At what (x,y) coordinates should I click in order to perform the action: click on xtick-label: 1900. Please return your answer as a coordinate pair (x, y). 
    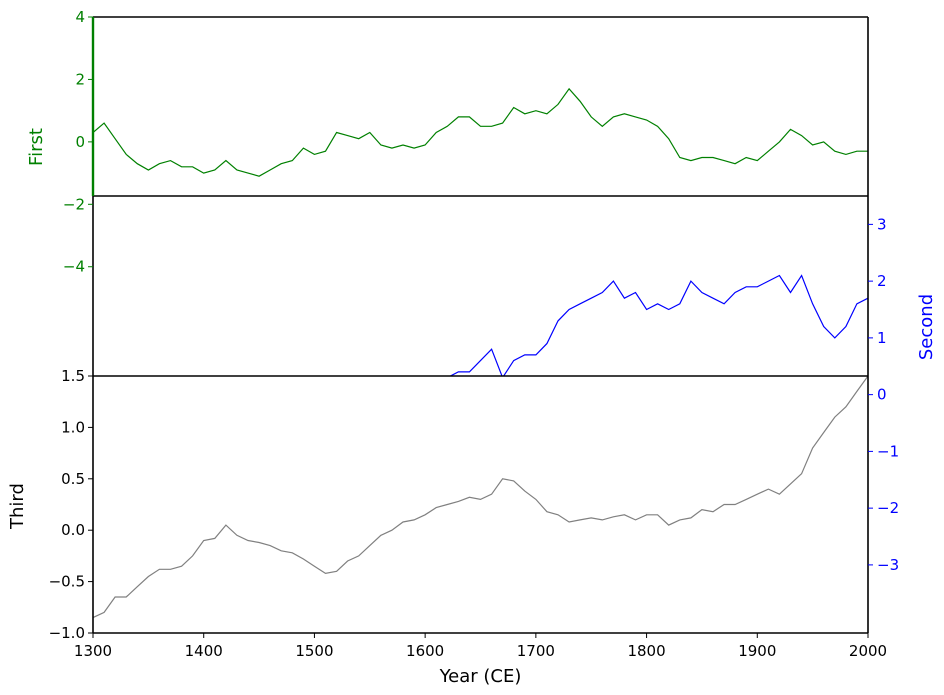
    Looking at the image, I should click on (757, 651).